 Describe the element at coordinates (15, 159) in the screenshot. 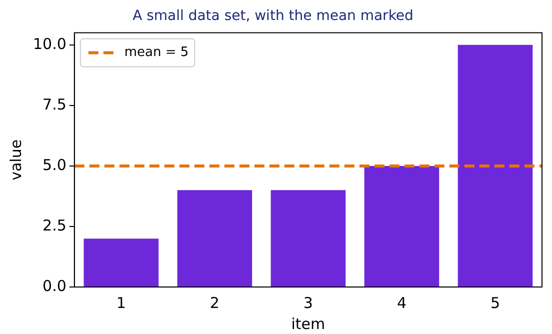

I see `y-axis-title: value` at that location.